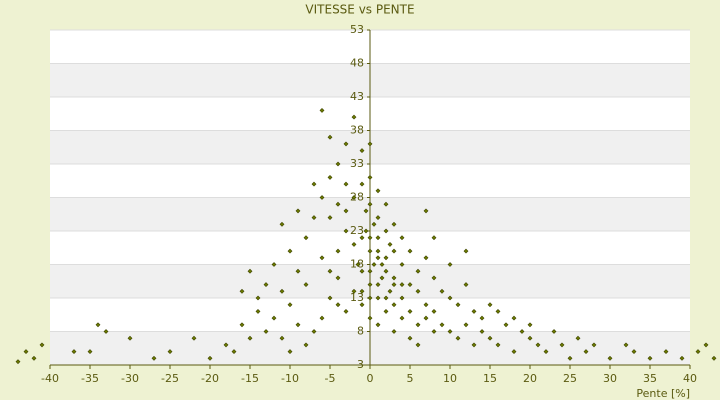 This screenshot has height=400, width=720. Describe the element at coordinates (90, 378) in the screenshot. I see `x-tick-label: -35` at that location.